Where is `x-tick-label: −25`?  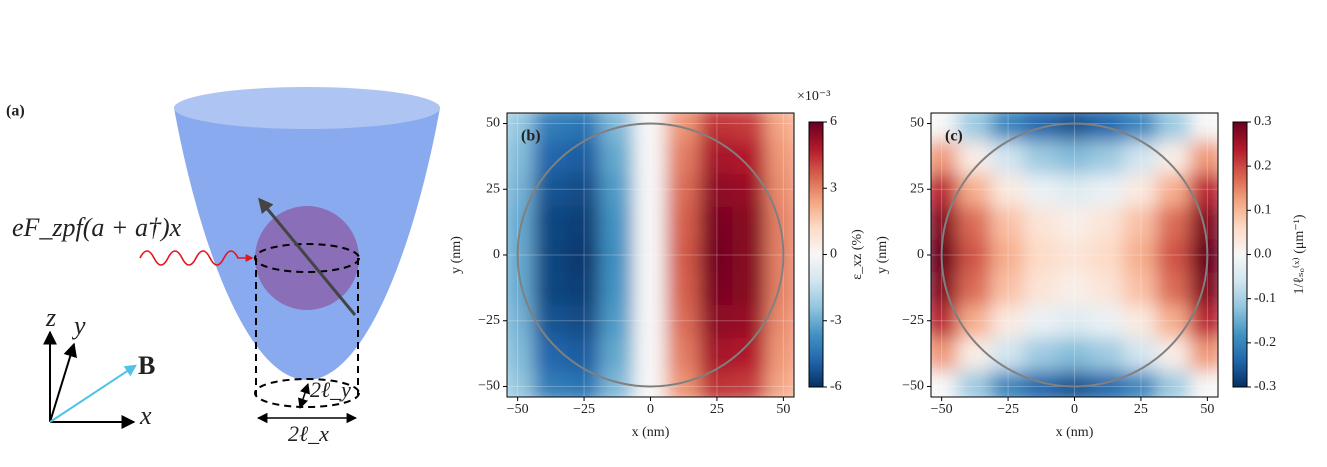
x-tick-label: −25 is located at coordinates (584, 409).